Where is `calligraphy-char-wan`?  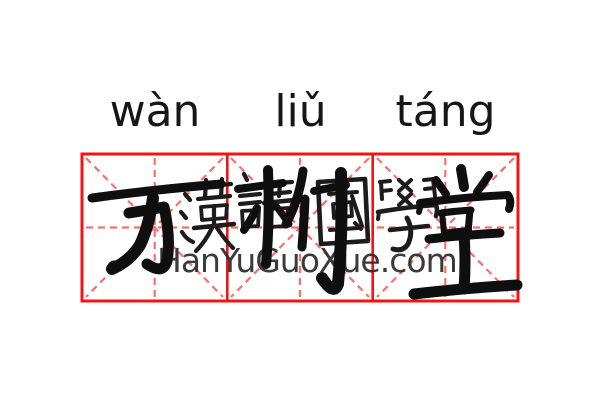
calligraphy-char-wan is located at coordinates (156, 227).